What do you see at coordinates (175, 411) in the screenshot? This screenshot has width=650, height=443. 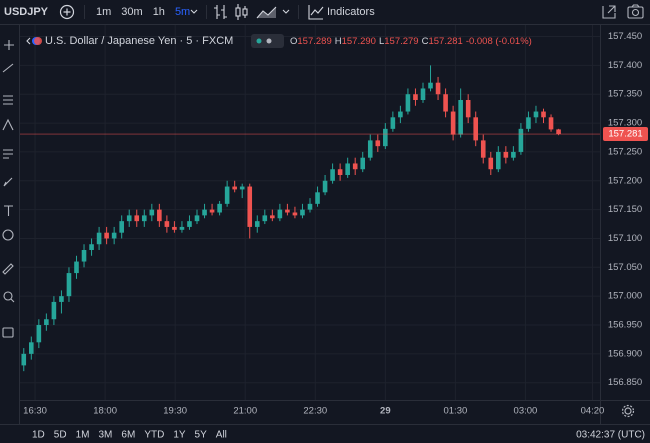 I see `time-tick-label: 19:30` at bounding box center [175, 411].